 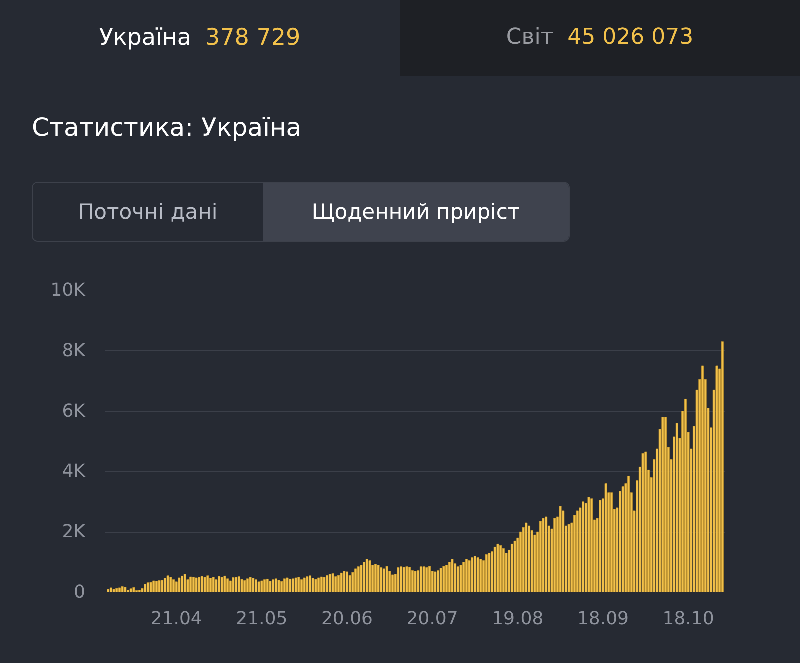 I want to click on text: 378 729, so click(x=253, y=38).